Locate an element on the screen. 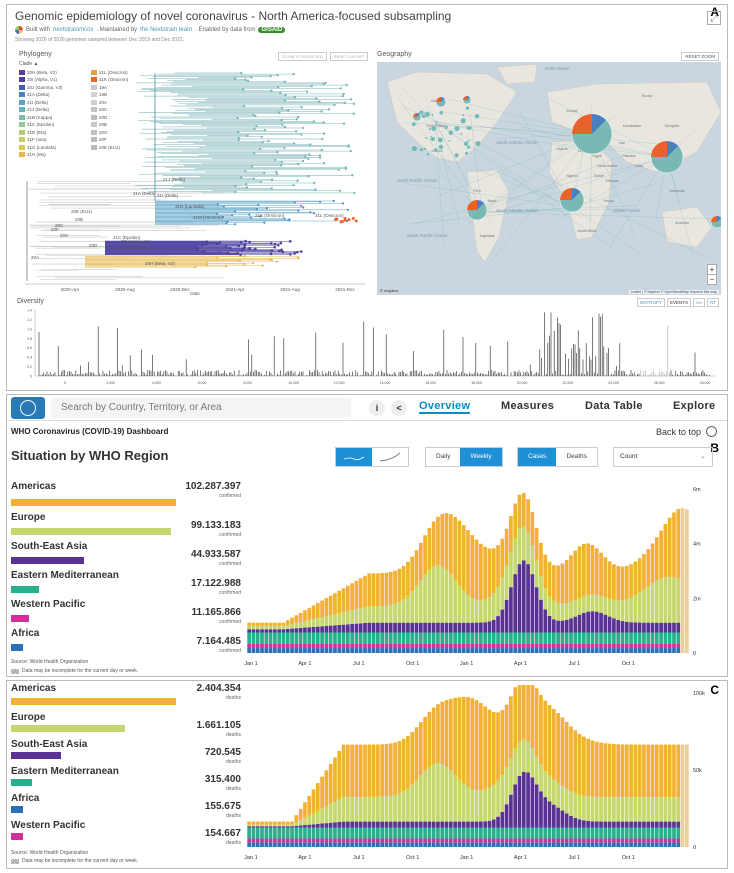  cases-toggle: Cases is located at coordinates (537, 457).